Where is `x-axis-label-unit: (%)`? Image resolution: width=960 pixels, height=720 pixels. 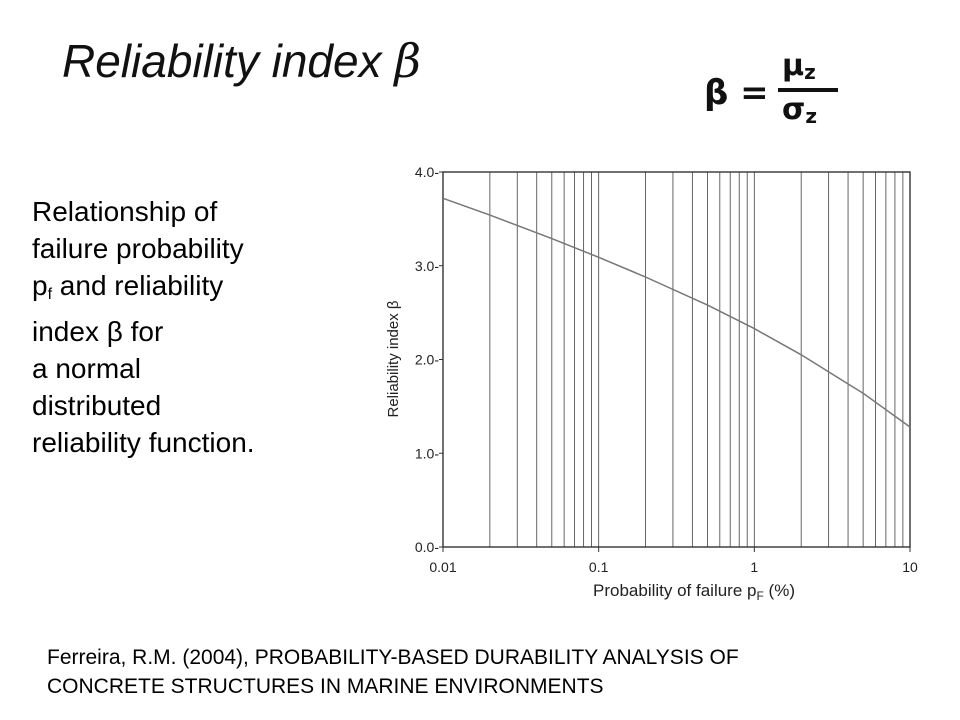 x-axis-label-unit: (%) is located at coordinates (779, 590).